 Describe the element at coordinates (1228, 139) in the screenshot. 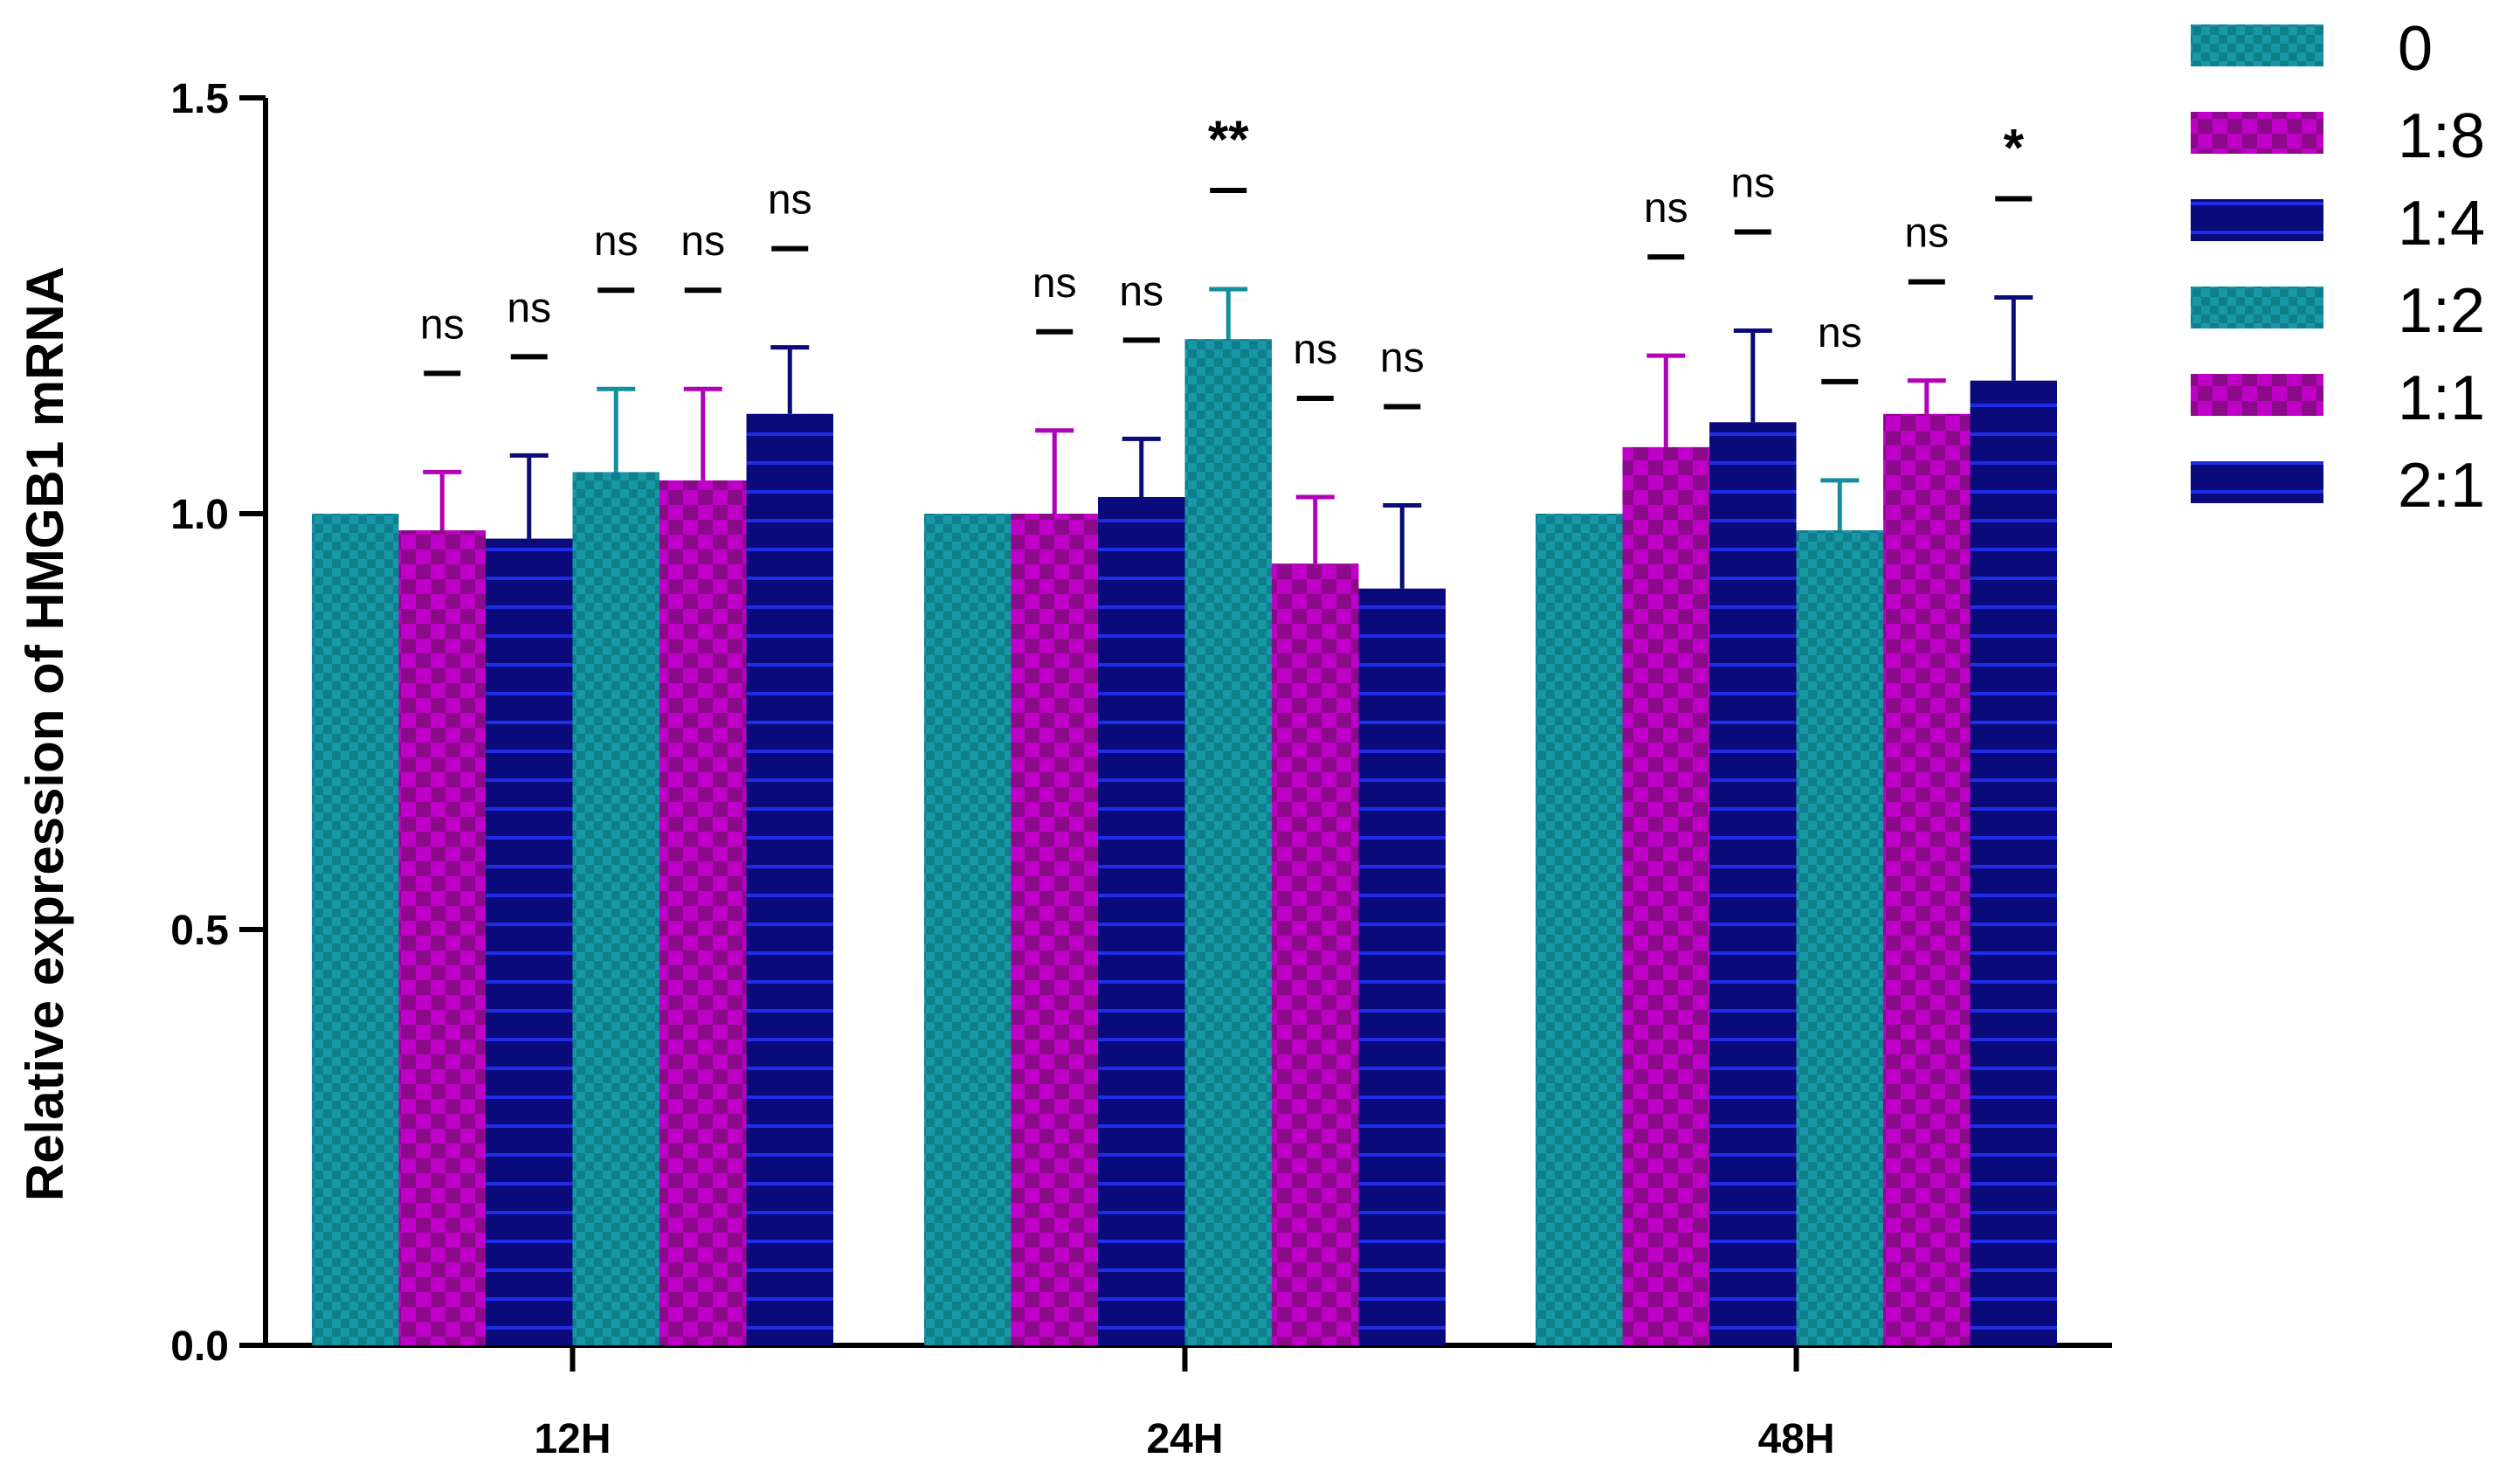

I see `significance-label: **` at that location.